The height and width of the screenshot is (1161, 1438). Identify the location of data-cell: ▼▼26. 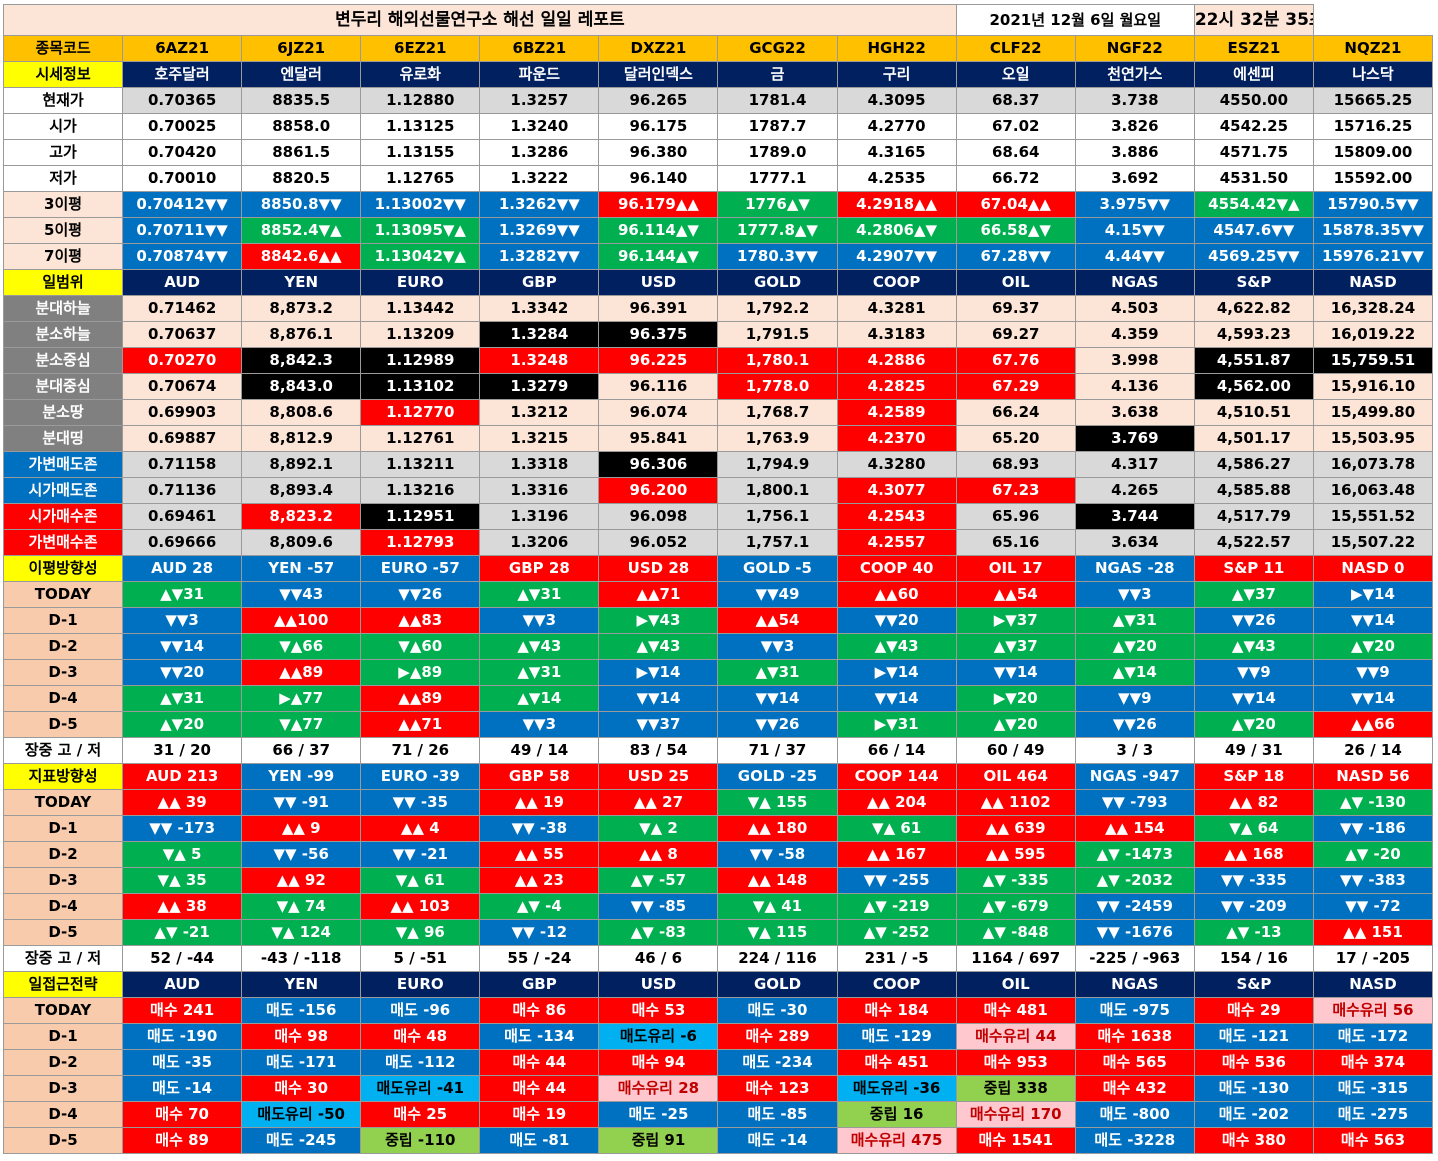
(420, 594).